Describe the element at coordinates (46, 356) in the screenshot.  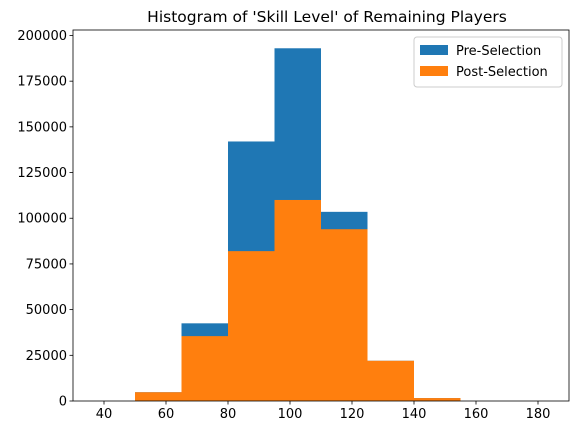
I see `y-tick-label-25000: 25000` at that location.